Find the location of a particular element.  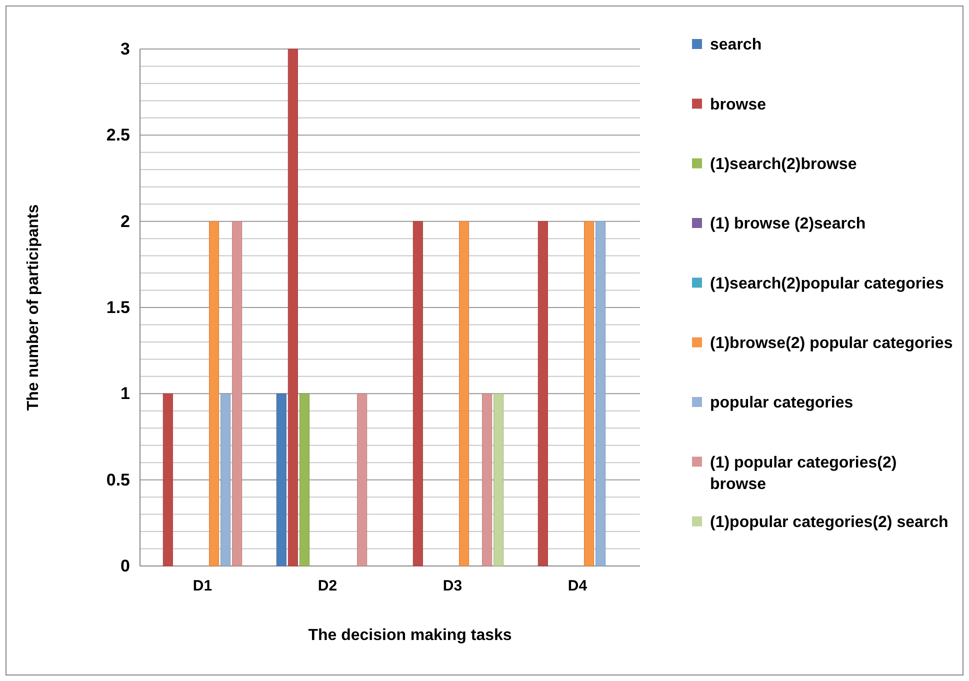

legend-label: (1) browse (2)search is located at coordinates (788, 224).